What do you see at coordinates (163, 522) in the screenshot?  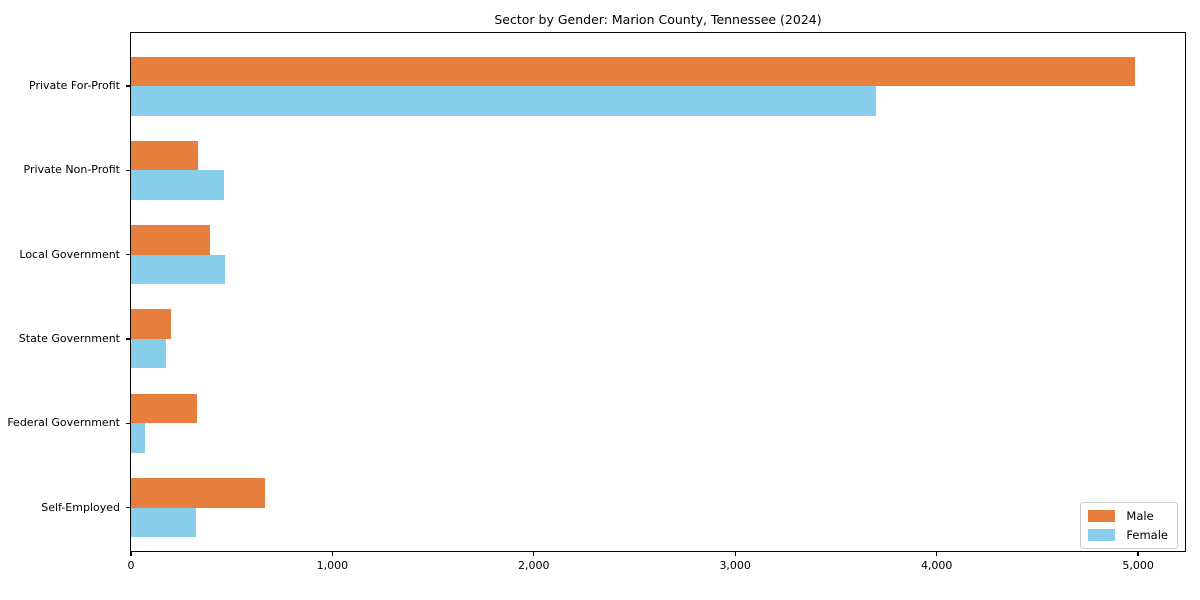 I see `bar-female-self-employed` at bounding box center [163, 522].